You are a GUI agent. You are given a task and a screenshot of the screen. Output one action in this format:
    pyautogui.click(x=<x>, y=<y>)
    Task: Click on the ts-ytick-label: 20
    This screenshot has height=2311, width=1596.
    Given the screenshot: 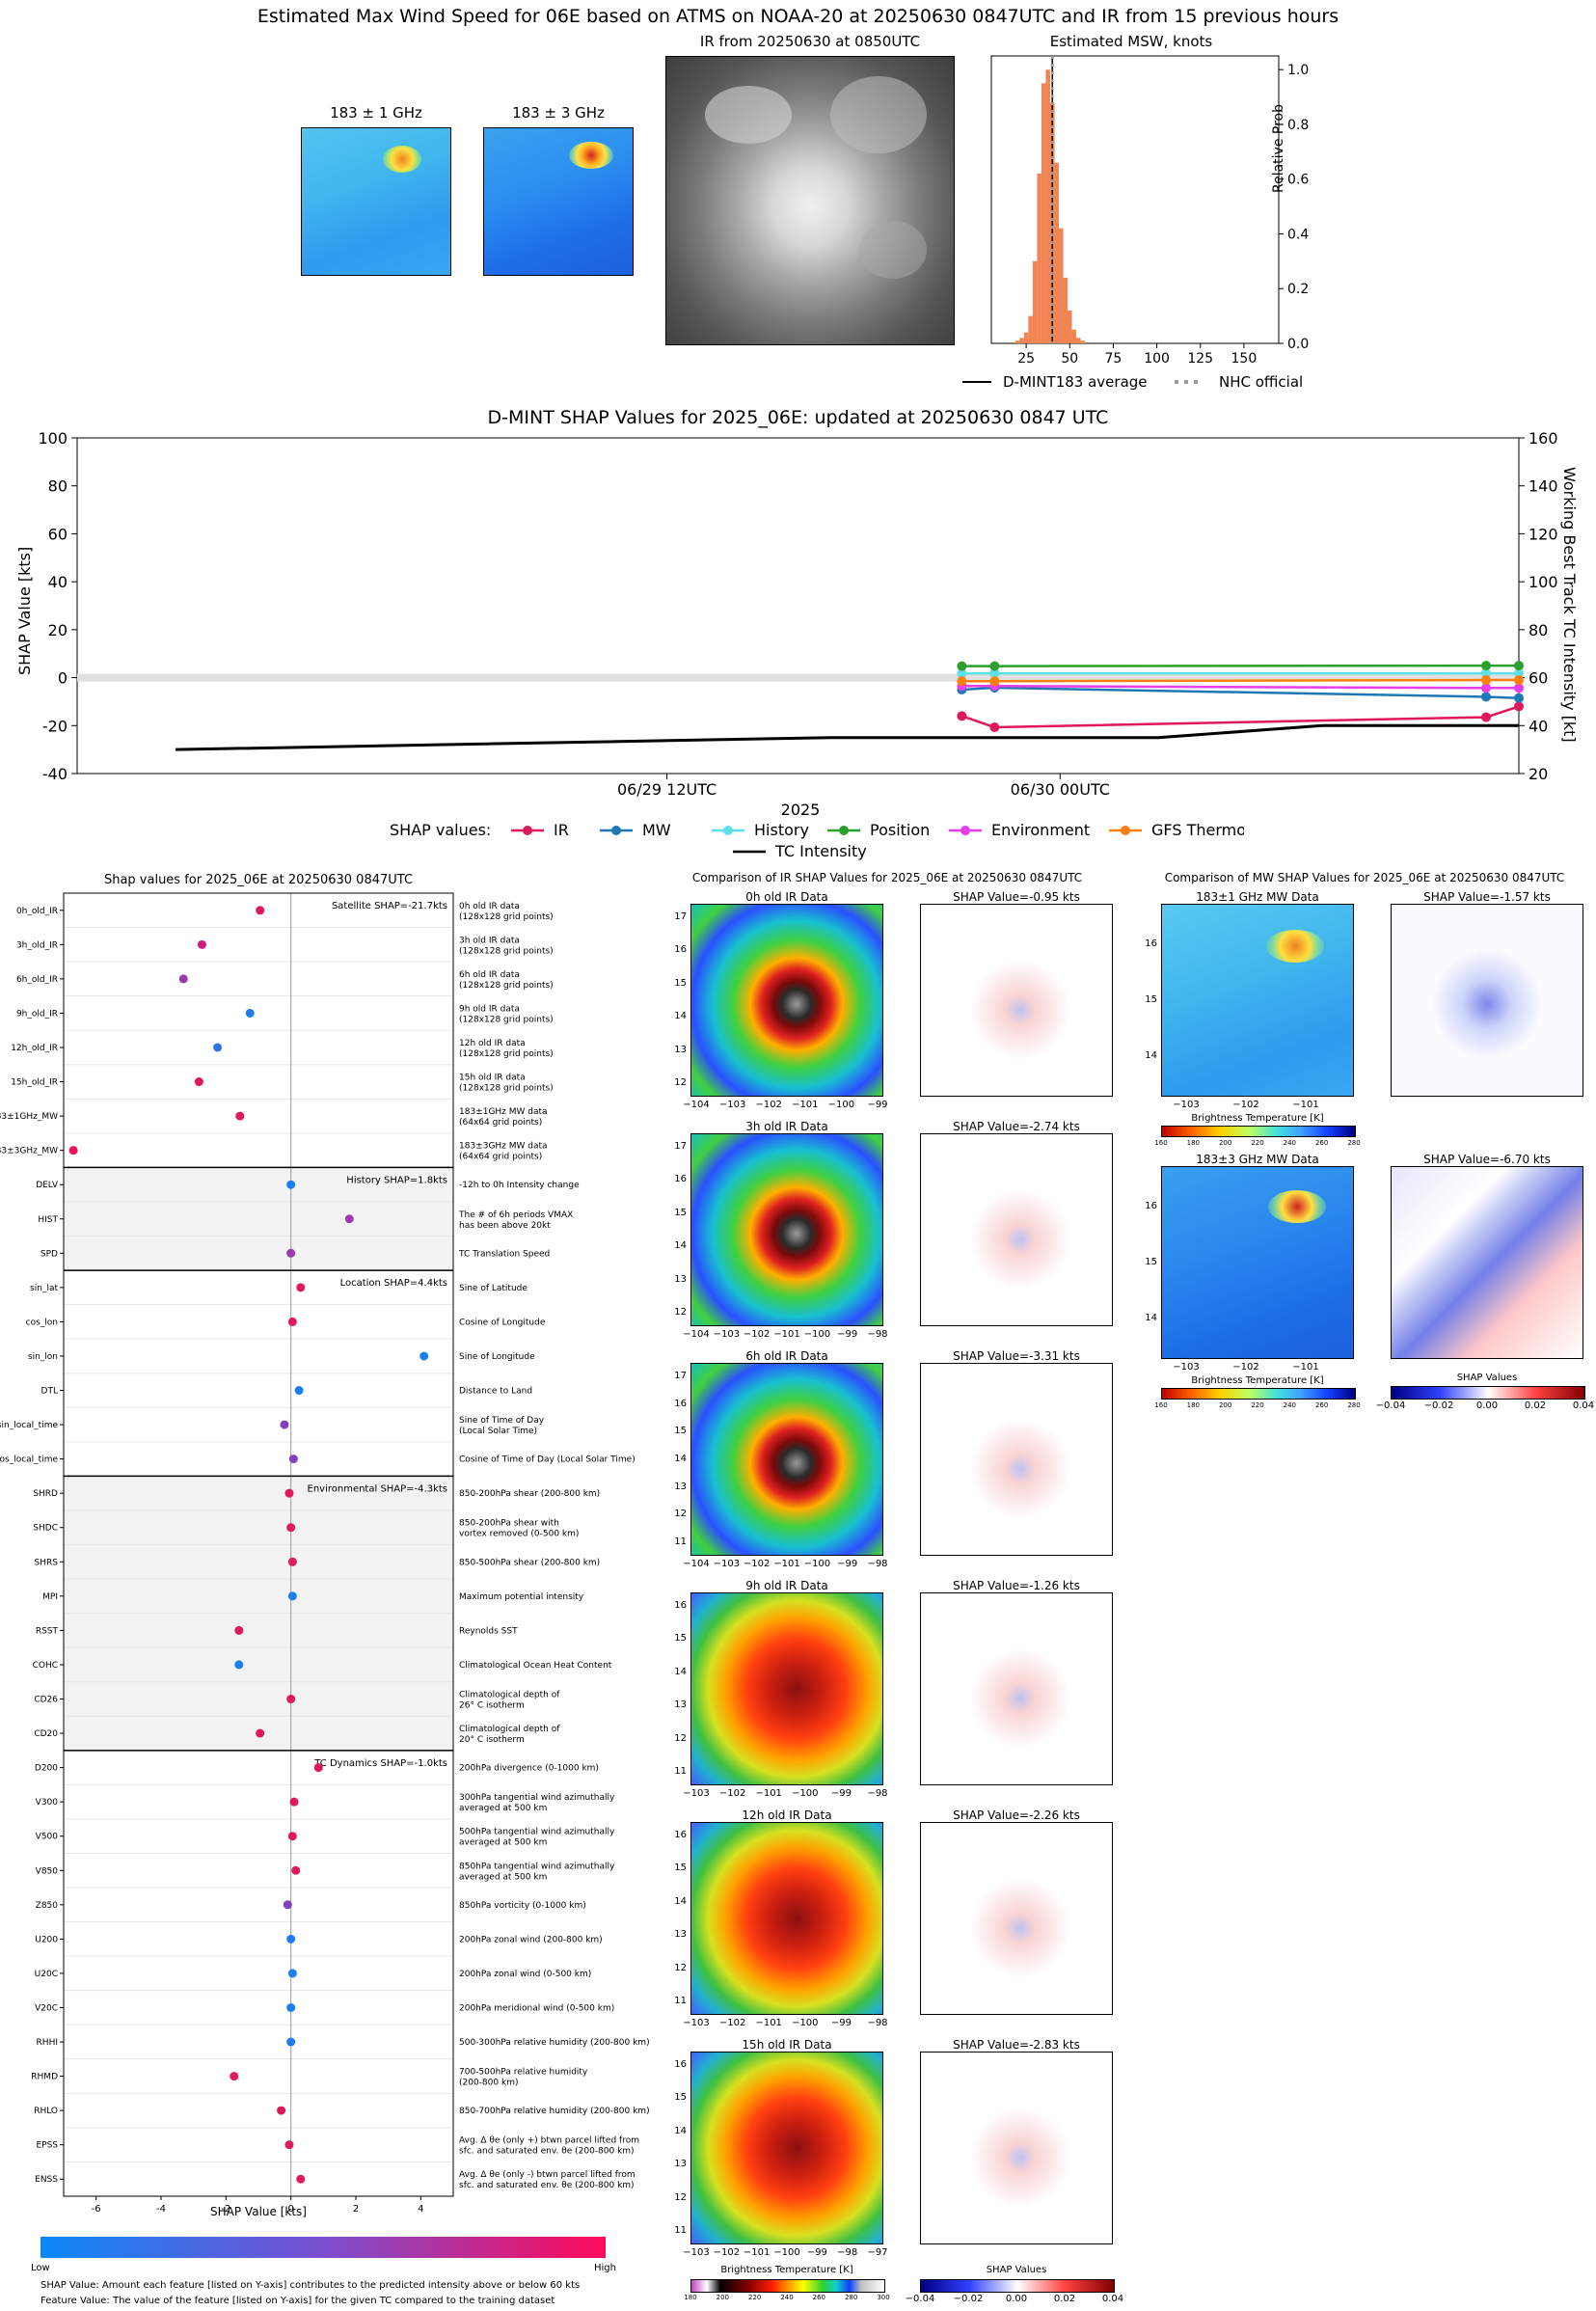 What is the action you would take?
    pyautogui.click(x=58, y=630)
    